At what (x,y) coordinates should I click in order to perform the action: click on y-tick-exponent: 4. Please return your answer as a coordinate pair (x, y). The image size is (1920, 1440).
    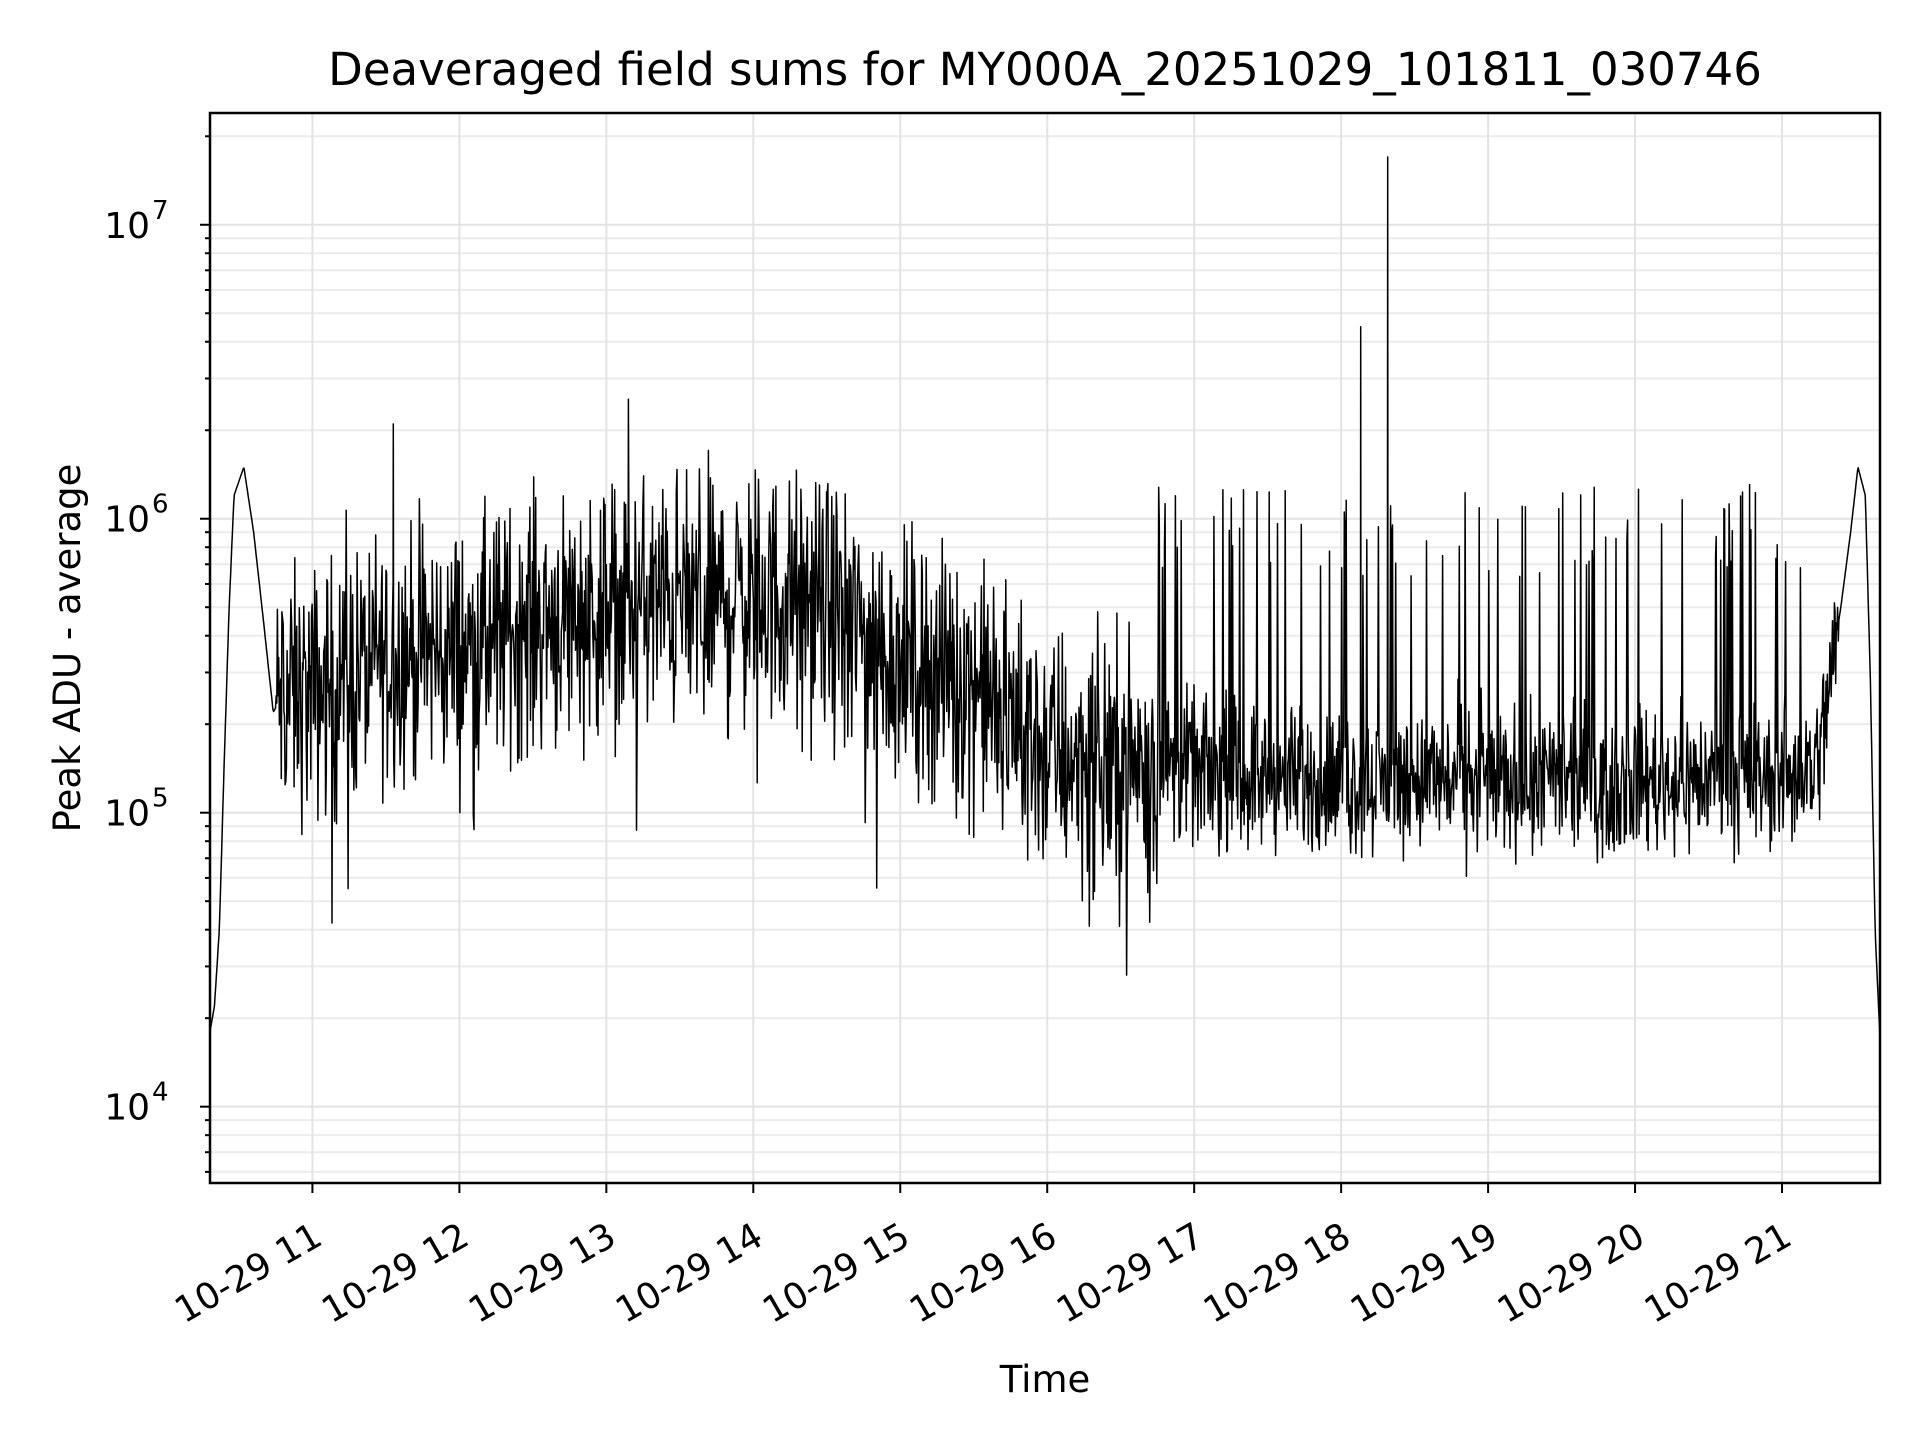
    Looking at the image, I should click on (160, 1093).